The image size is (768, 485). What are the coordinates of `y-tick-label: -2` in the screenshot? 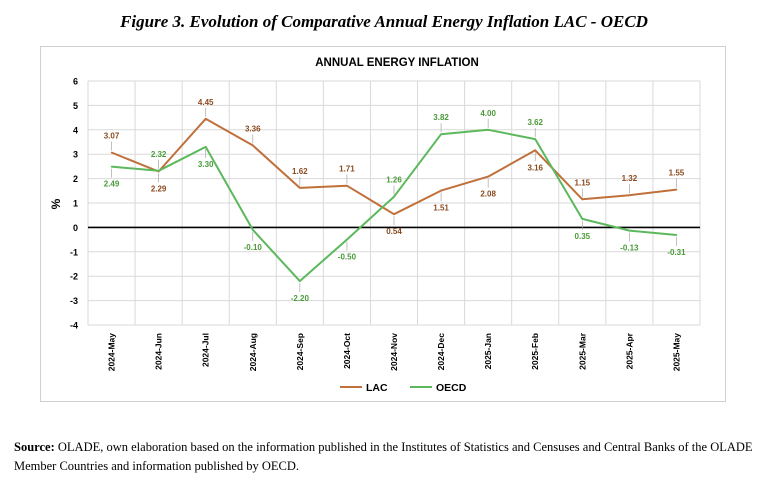 It's located at (74, 277).